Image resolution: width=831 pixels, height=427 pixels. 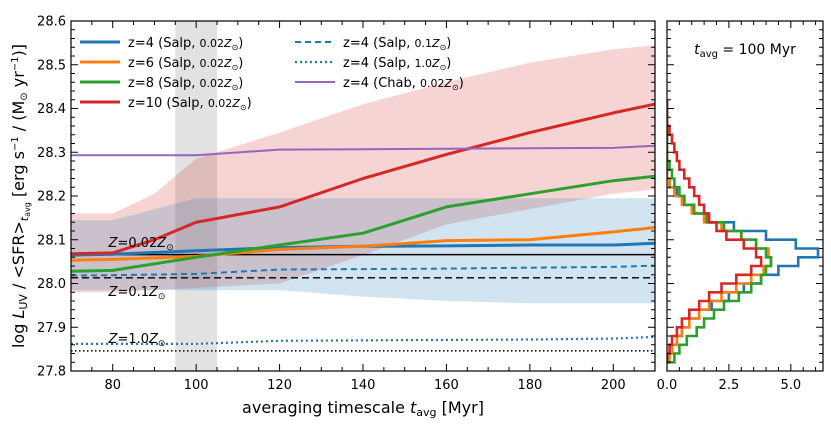 What do you see at coordinates (715, 231) in the screenshot?
I see `histogram-z10` at bounding box center [715, 231].